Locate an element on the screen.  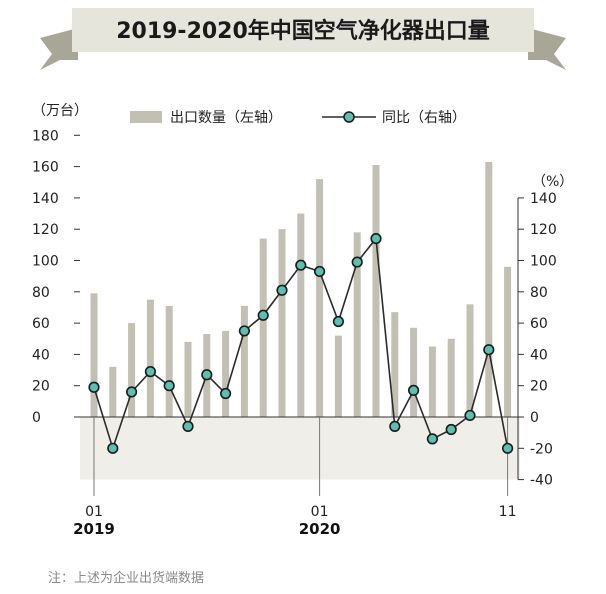
y-right-tick-label: 40 is located at coordinates (539, 355).